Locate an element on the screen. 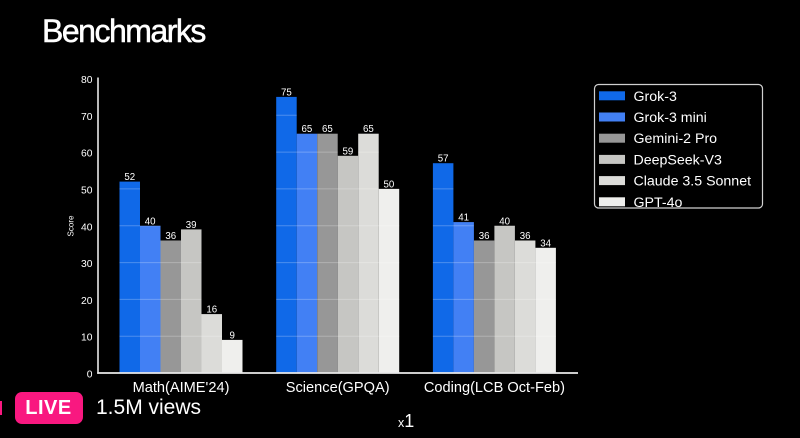  svg-text: 20 is located at coordinates (87, 301).